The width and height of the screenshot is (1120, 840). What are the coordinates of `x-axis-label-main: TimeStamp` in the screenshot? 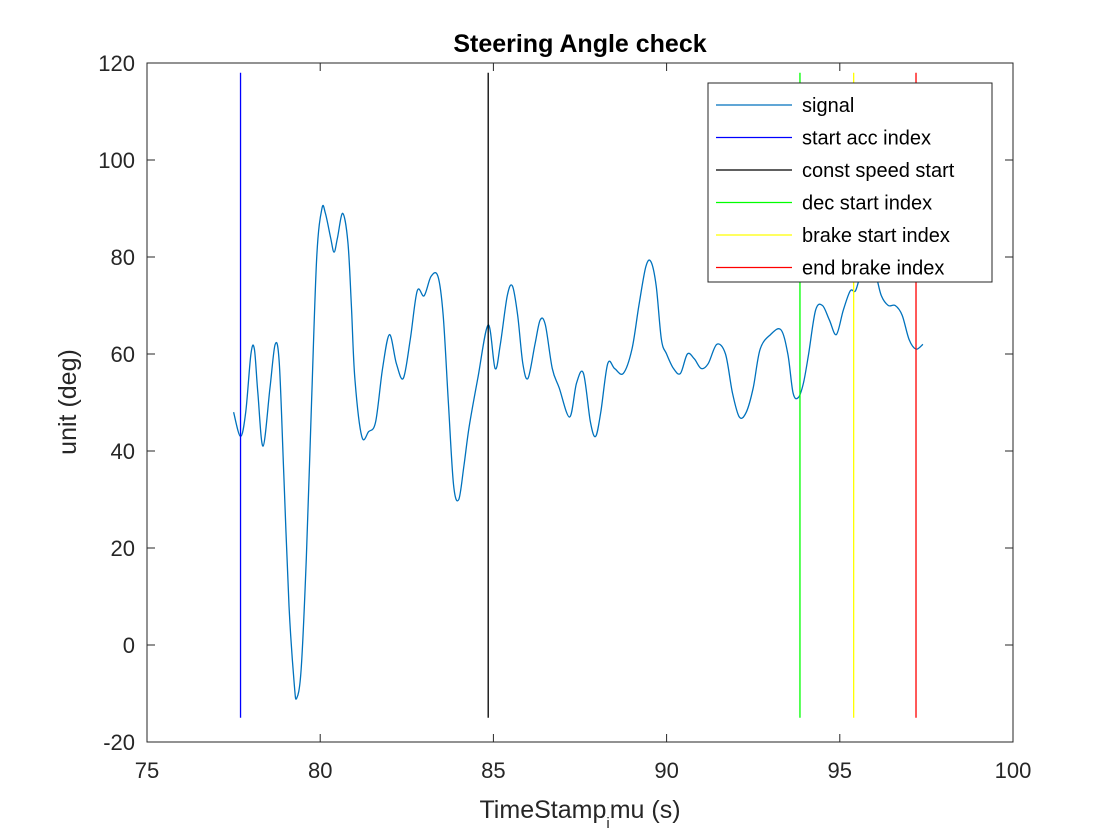 It's located at (542, 810).